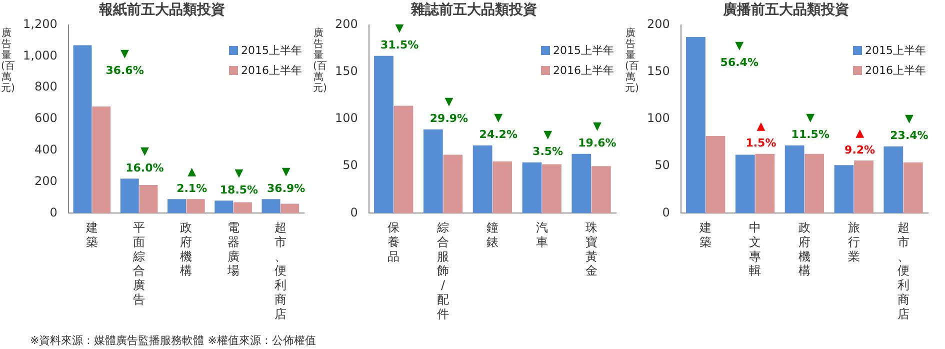  Describe the element at coordinates (860, 141) in the screenshot. I see `annotation: ▲ 9.2%` at that location.